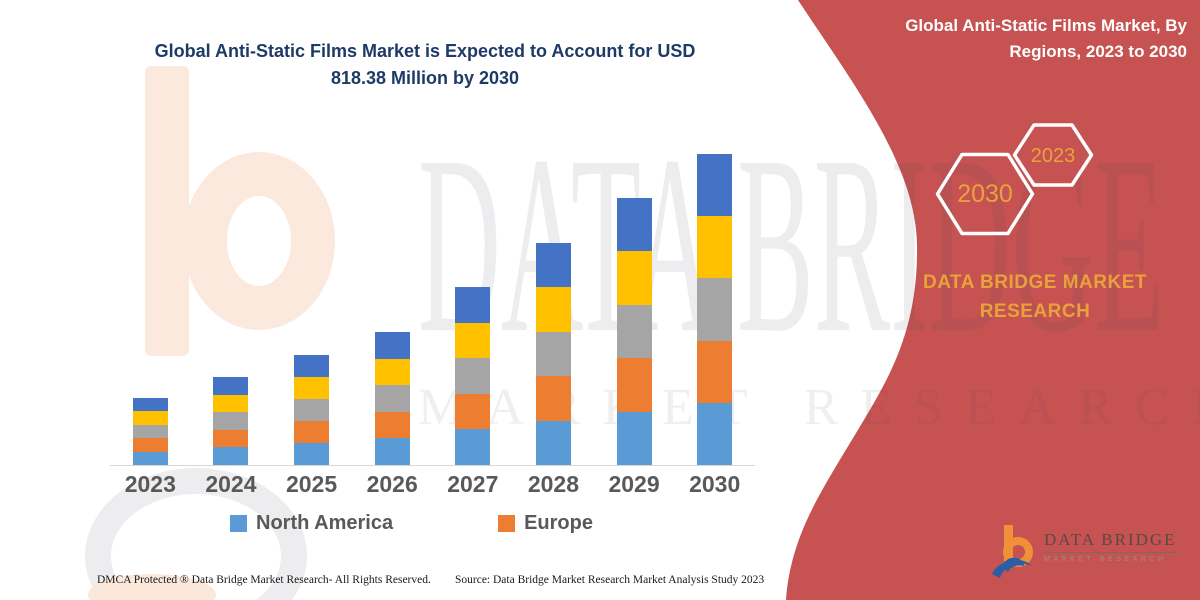 The image size is (1200, 600). Describe the element at coordinates (432, 523) in the screenshot. I see `chart-legend: North America Europe` at that location.